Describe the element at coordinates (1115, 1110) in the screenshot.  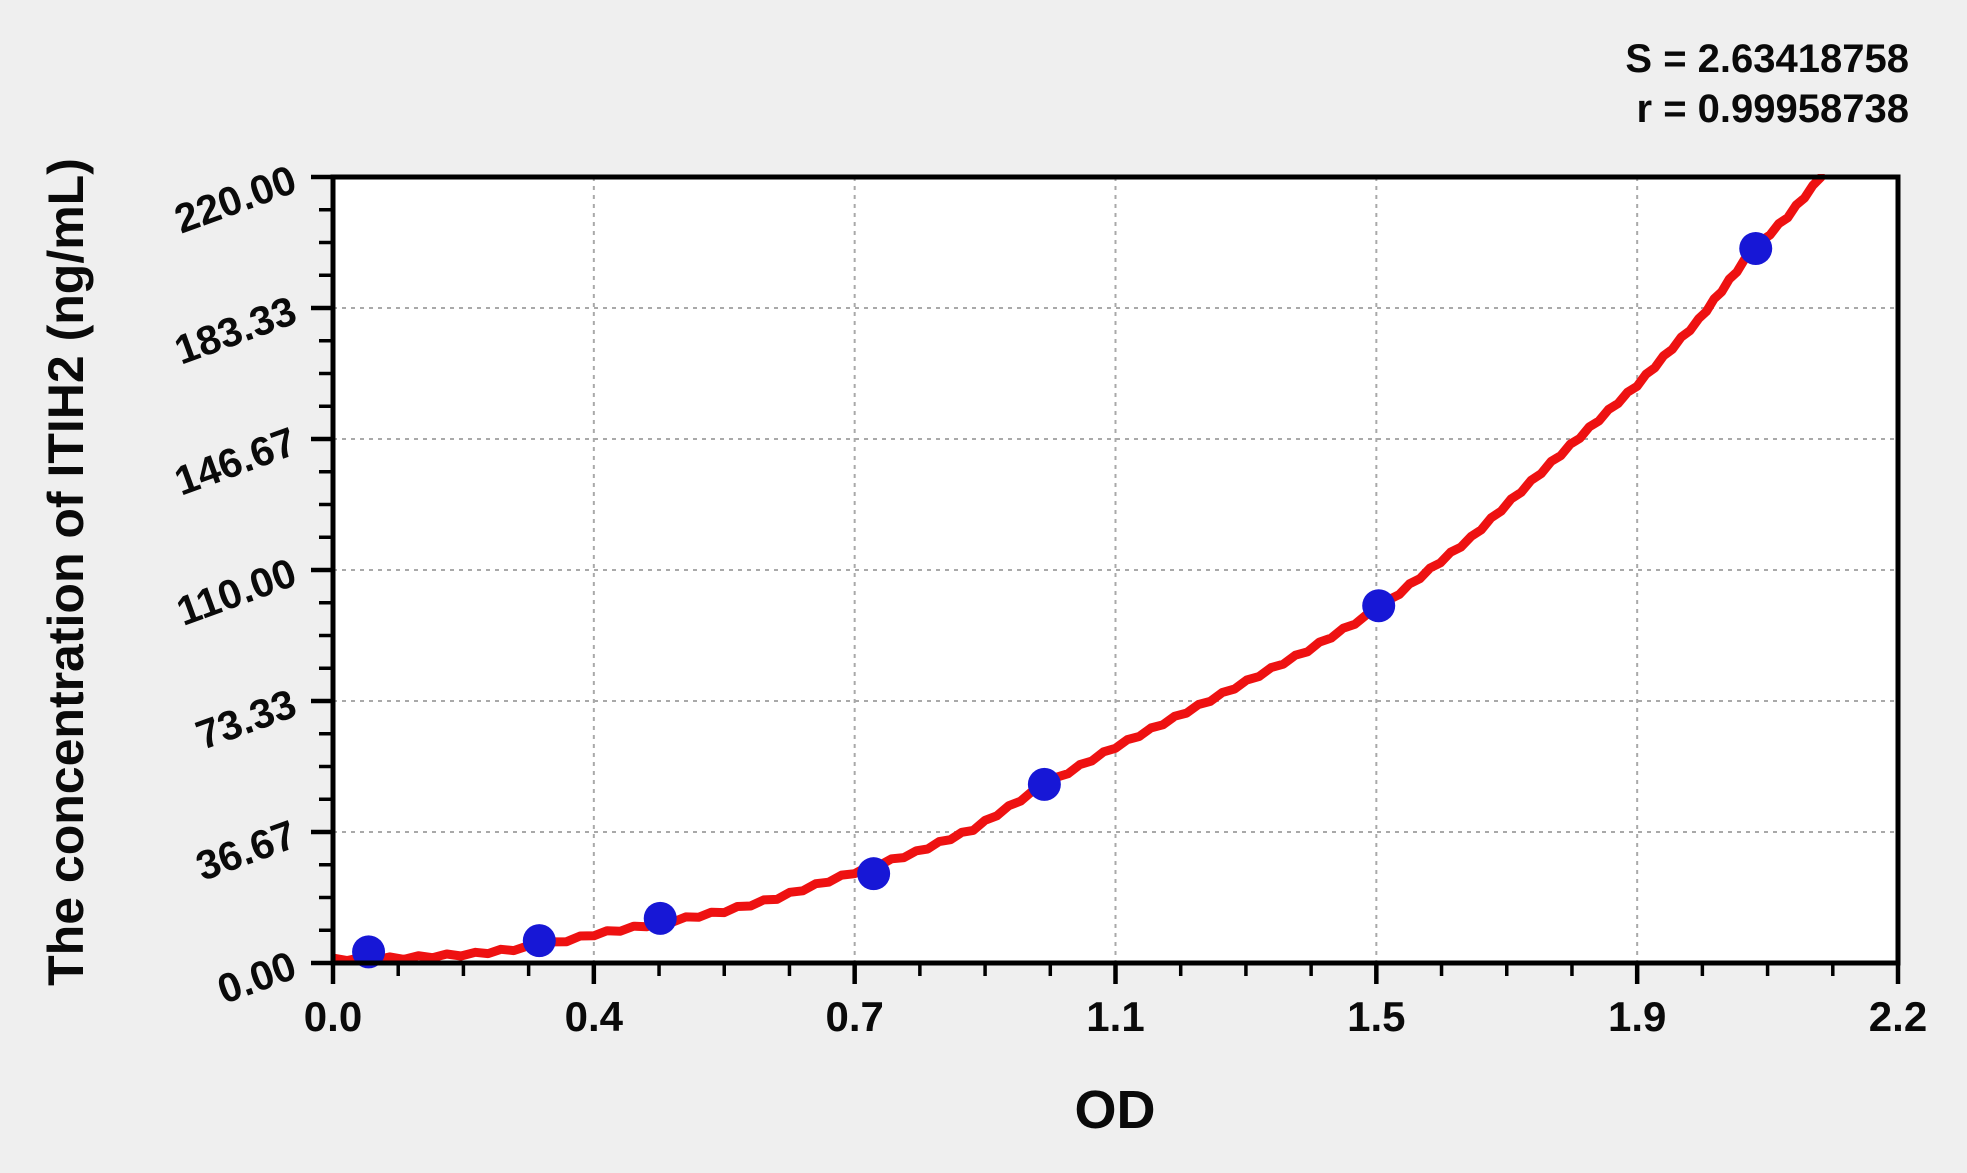
I see `x-axis-title: OD` at that location.